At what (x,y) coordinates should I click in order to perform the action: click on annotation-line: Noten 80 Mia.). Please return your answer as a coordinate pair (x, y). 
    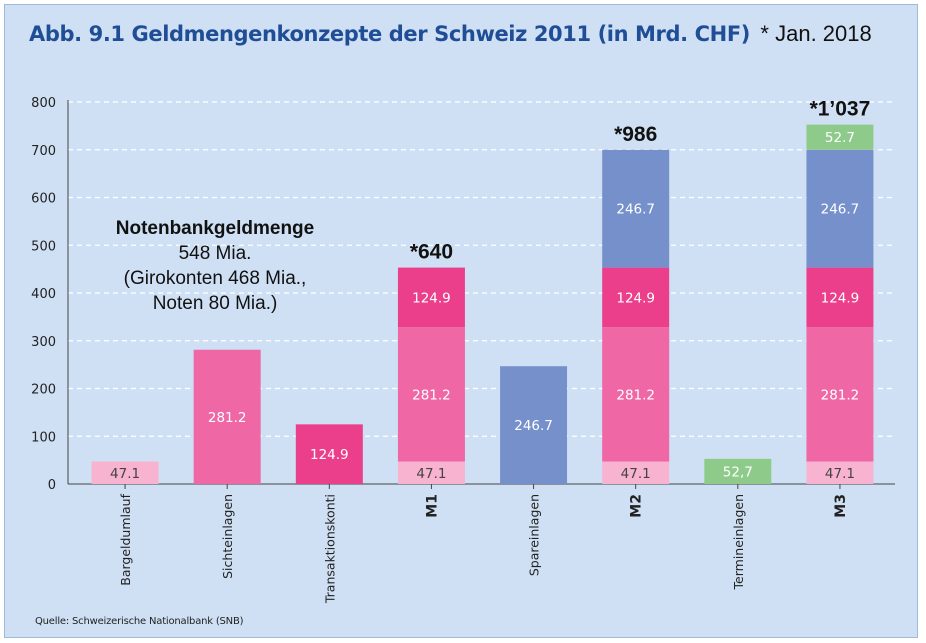
    Looking at the image, I should click on (215, 303).